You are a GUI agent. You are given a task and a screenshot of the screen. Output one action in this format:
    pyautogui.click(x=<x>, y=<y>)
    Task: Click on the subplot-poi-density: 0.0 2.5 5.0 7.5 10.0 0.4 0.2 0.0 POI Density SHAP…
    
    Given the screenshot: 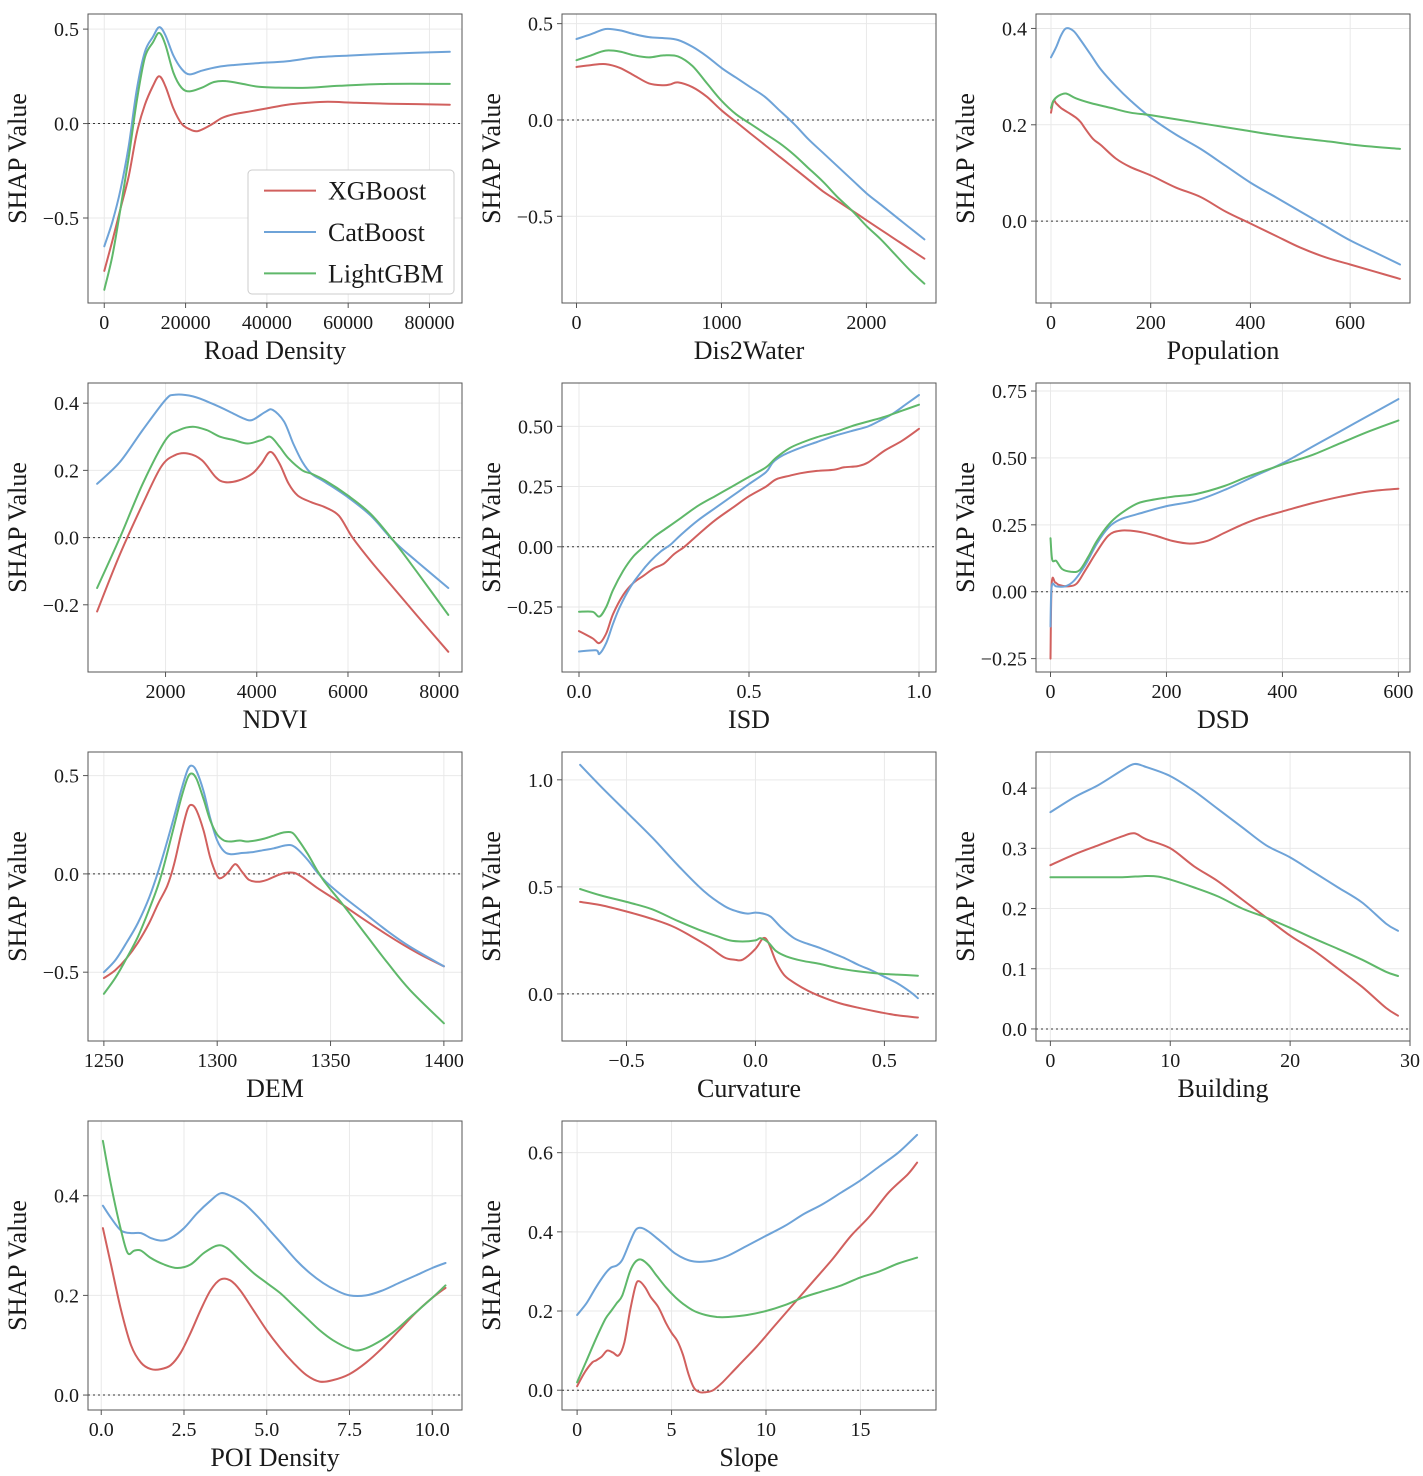 What is the action you would take?
    pyautogui.click(x=233, y=1296)
    